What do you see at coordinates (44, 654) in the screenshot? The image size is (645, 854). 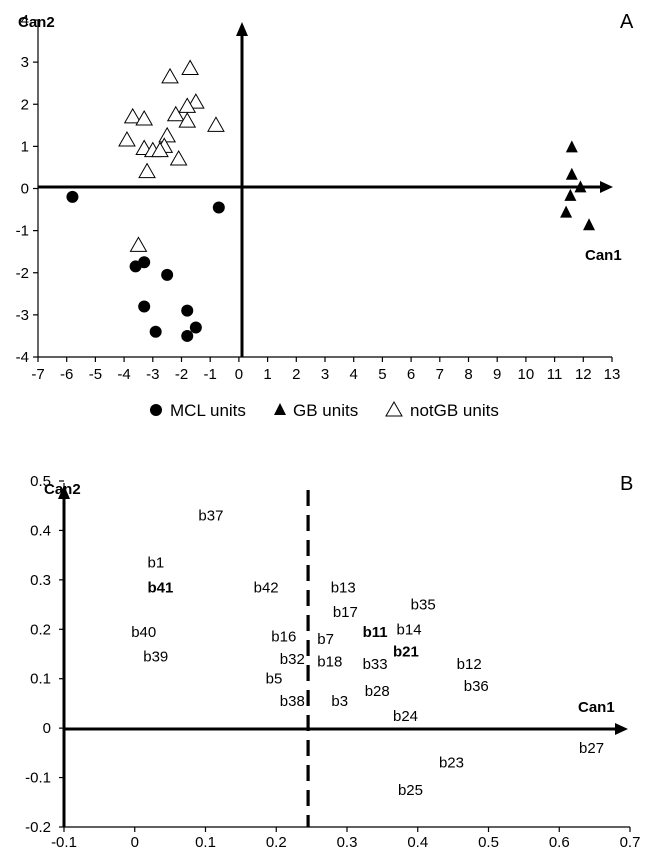 I see `panel-b-y-ticks: 0.5 0.4 0.3 0.2 0.1 0 -0.1 -0.2` at bounding box center [44, 654].